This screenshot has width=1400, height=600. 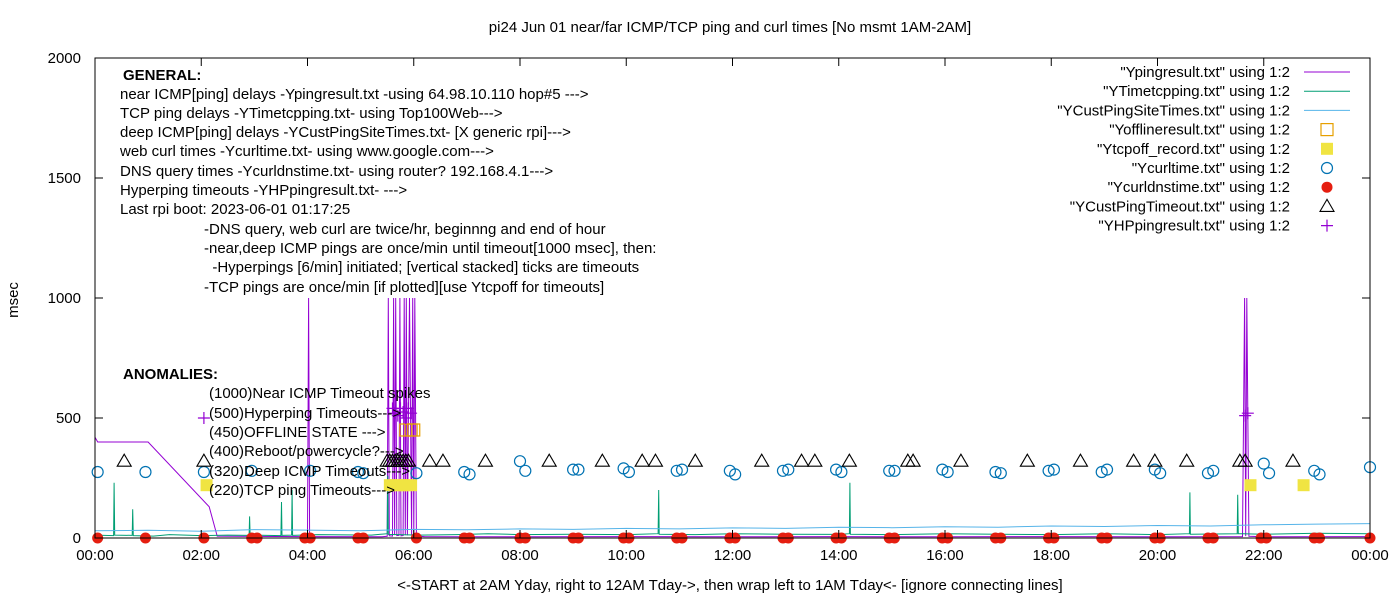 I want to click on x-tick-label: 12:00, so click(x=733, y=555).